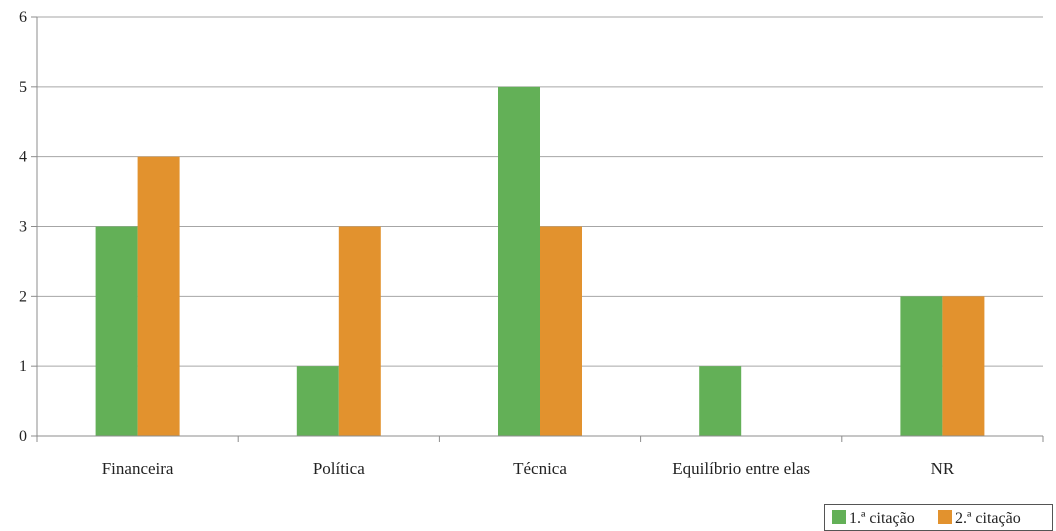 This screenshot has width=1056, height=531. What do you see at coordinates (23, 366) in the screenshot?
I see `y-tick-label: 1` at bounding box center [23, 366].